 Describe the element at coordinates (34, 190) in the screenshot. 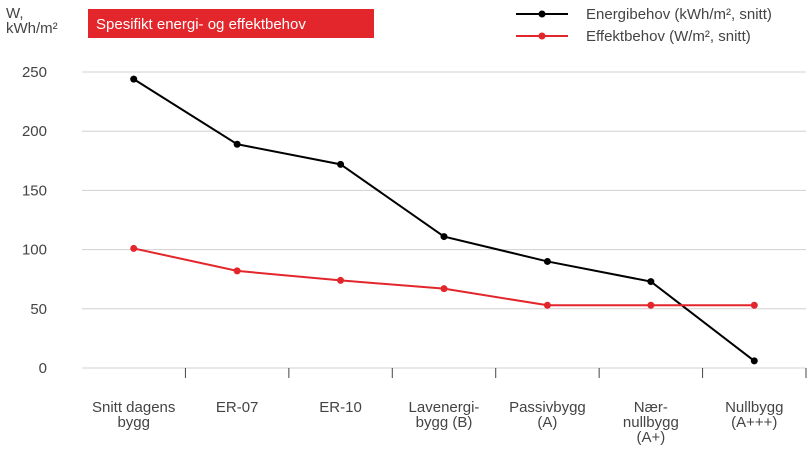

I see `y-tick-label: 150` at that location.